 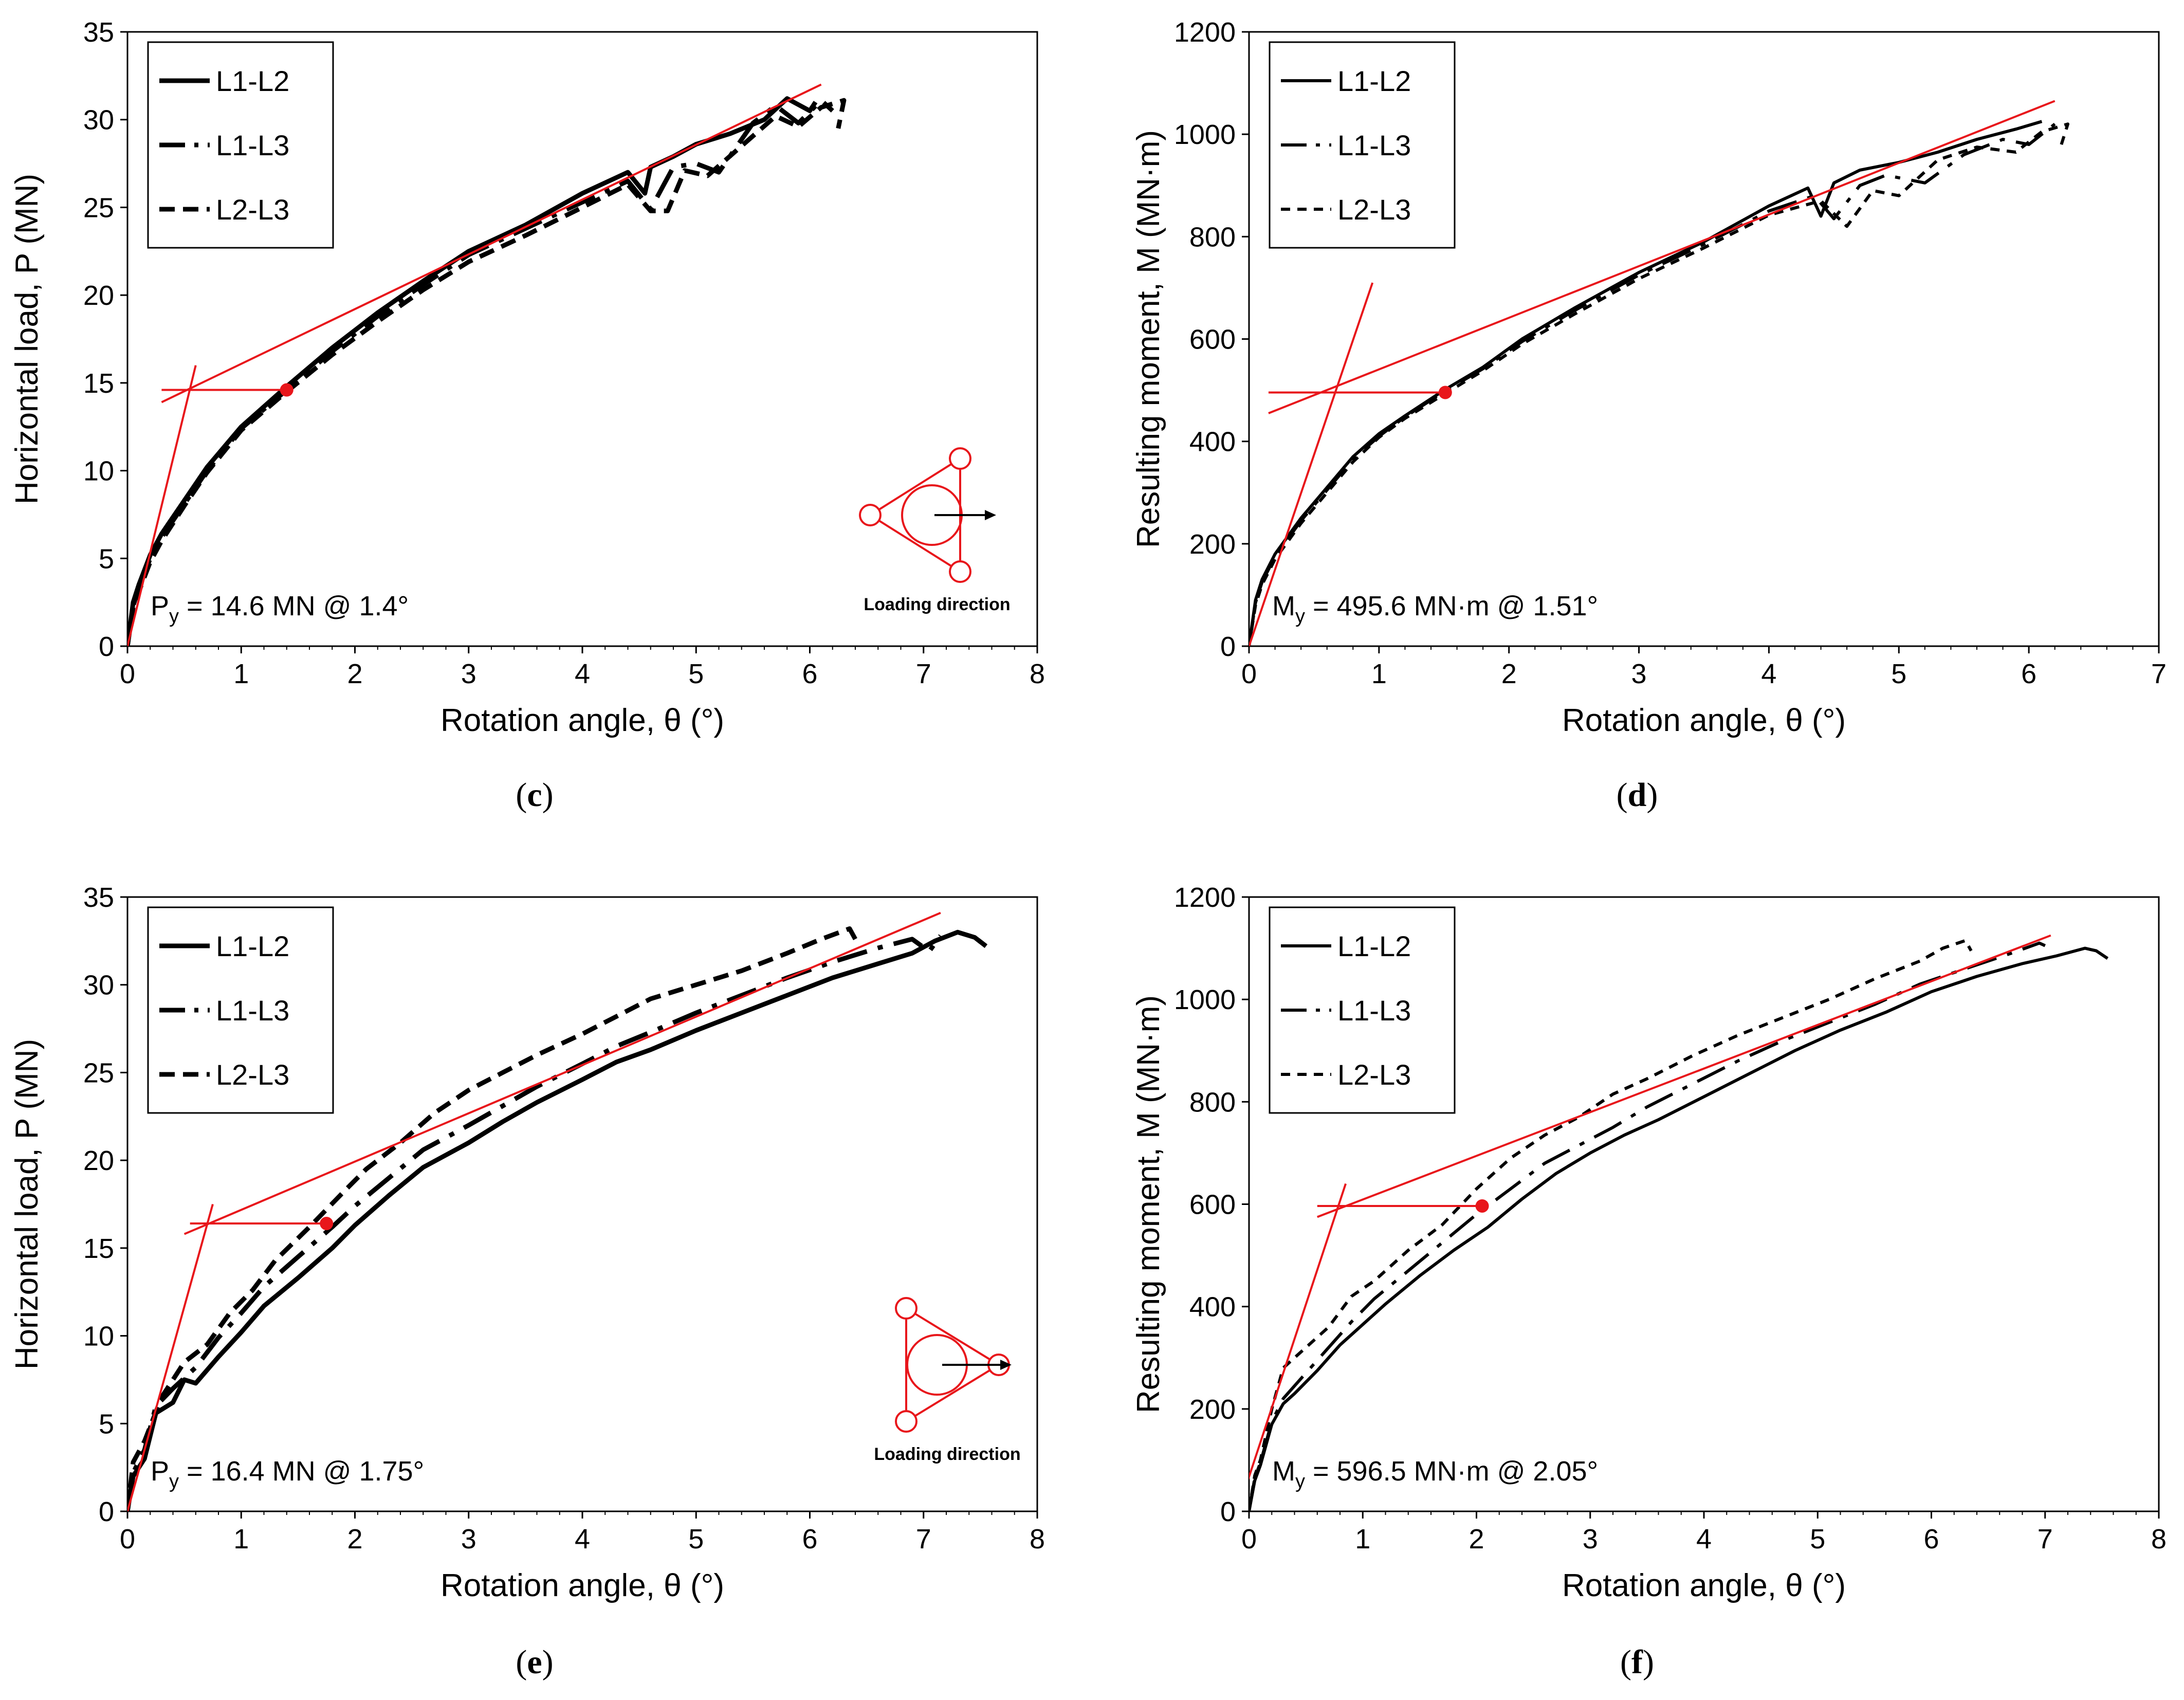 What do you see at coordinates (947, 1380) in the screenshot?
I see `inset-diagram: Loading direction` at bounding box center [947, 1380].